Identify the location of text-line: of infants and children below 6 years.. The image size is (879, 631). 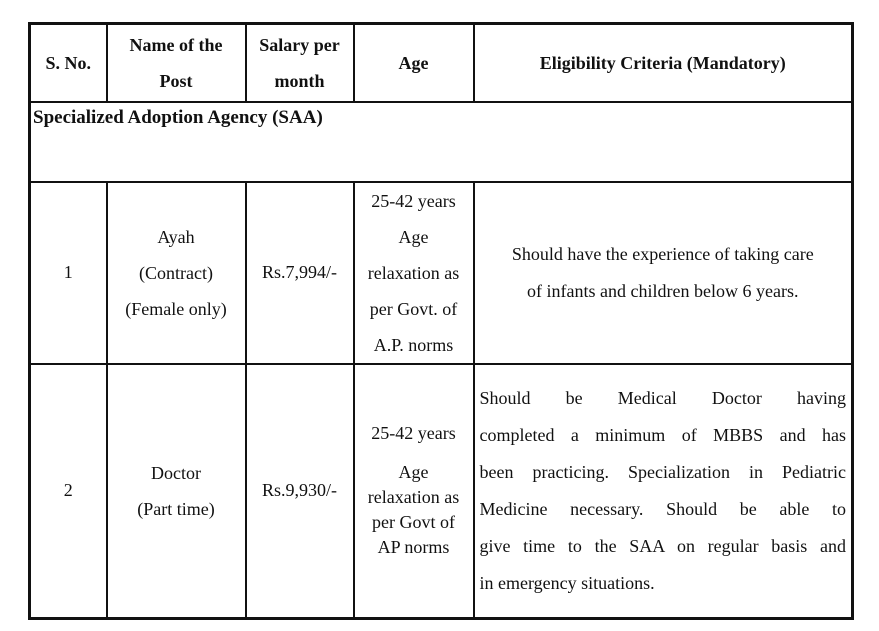
(663, 290).